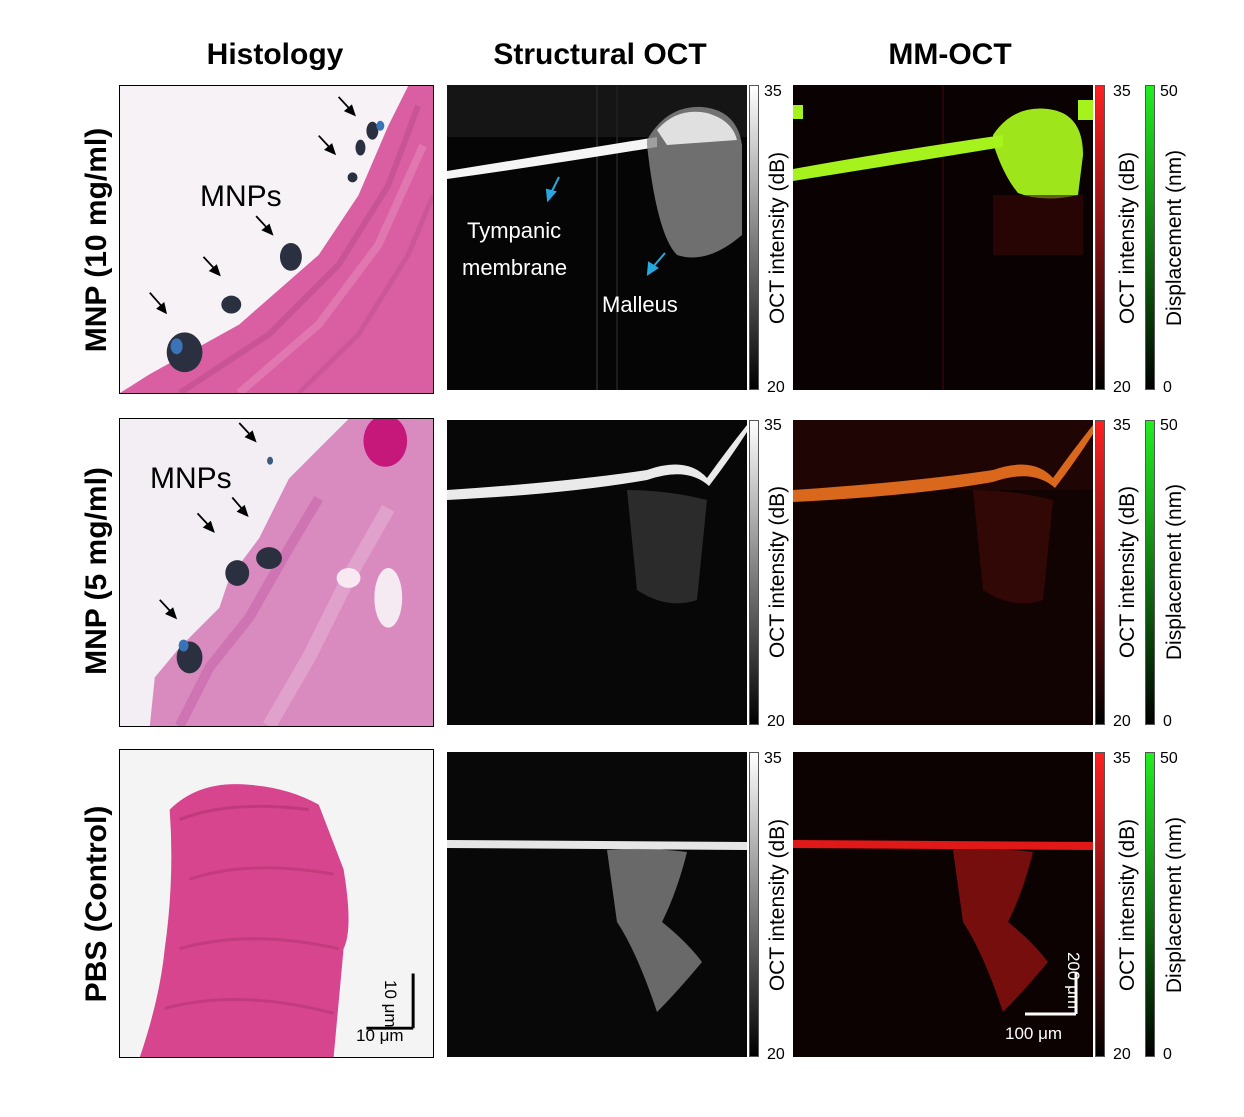  What do you see at coordinates (96, 240) in the screenshot?
I see `row-label-mnp-10: MNP (10 mg/ml)` at bounding box center [96, 240].